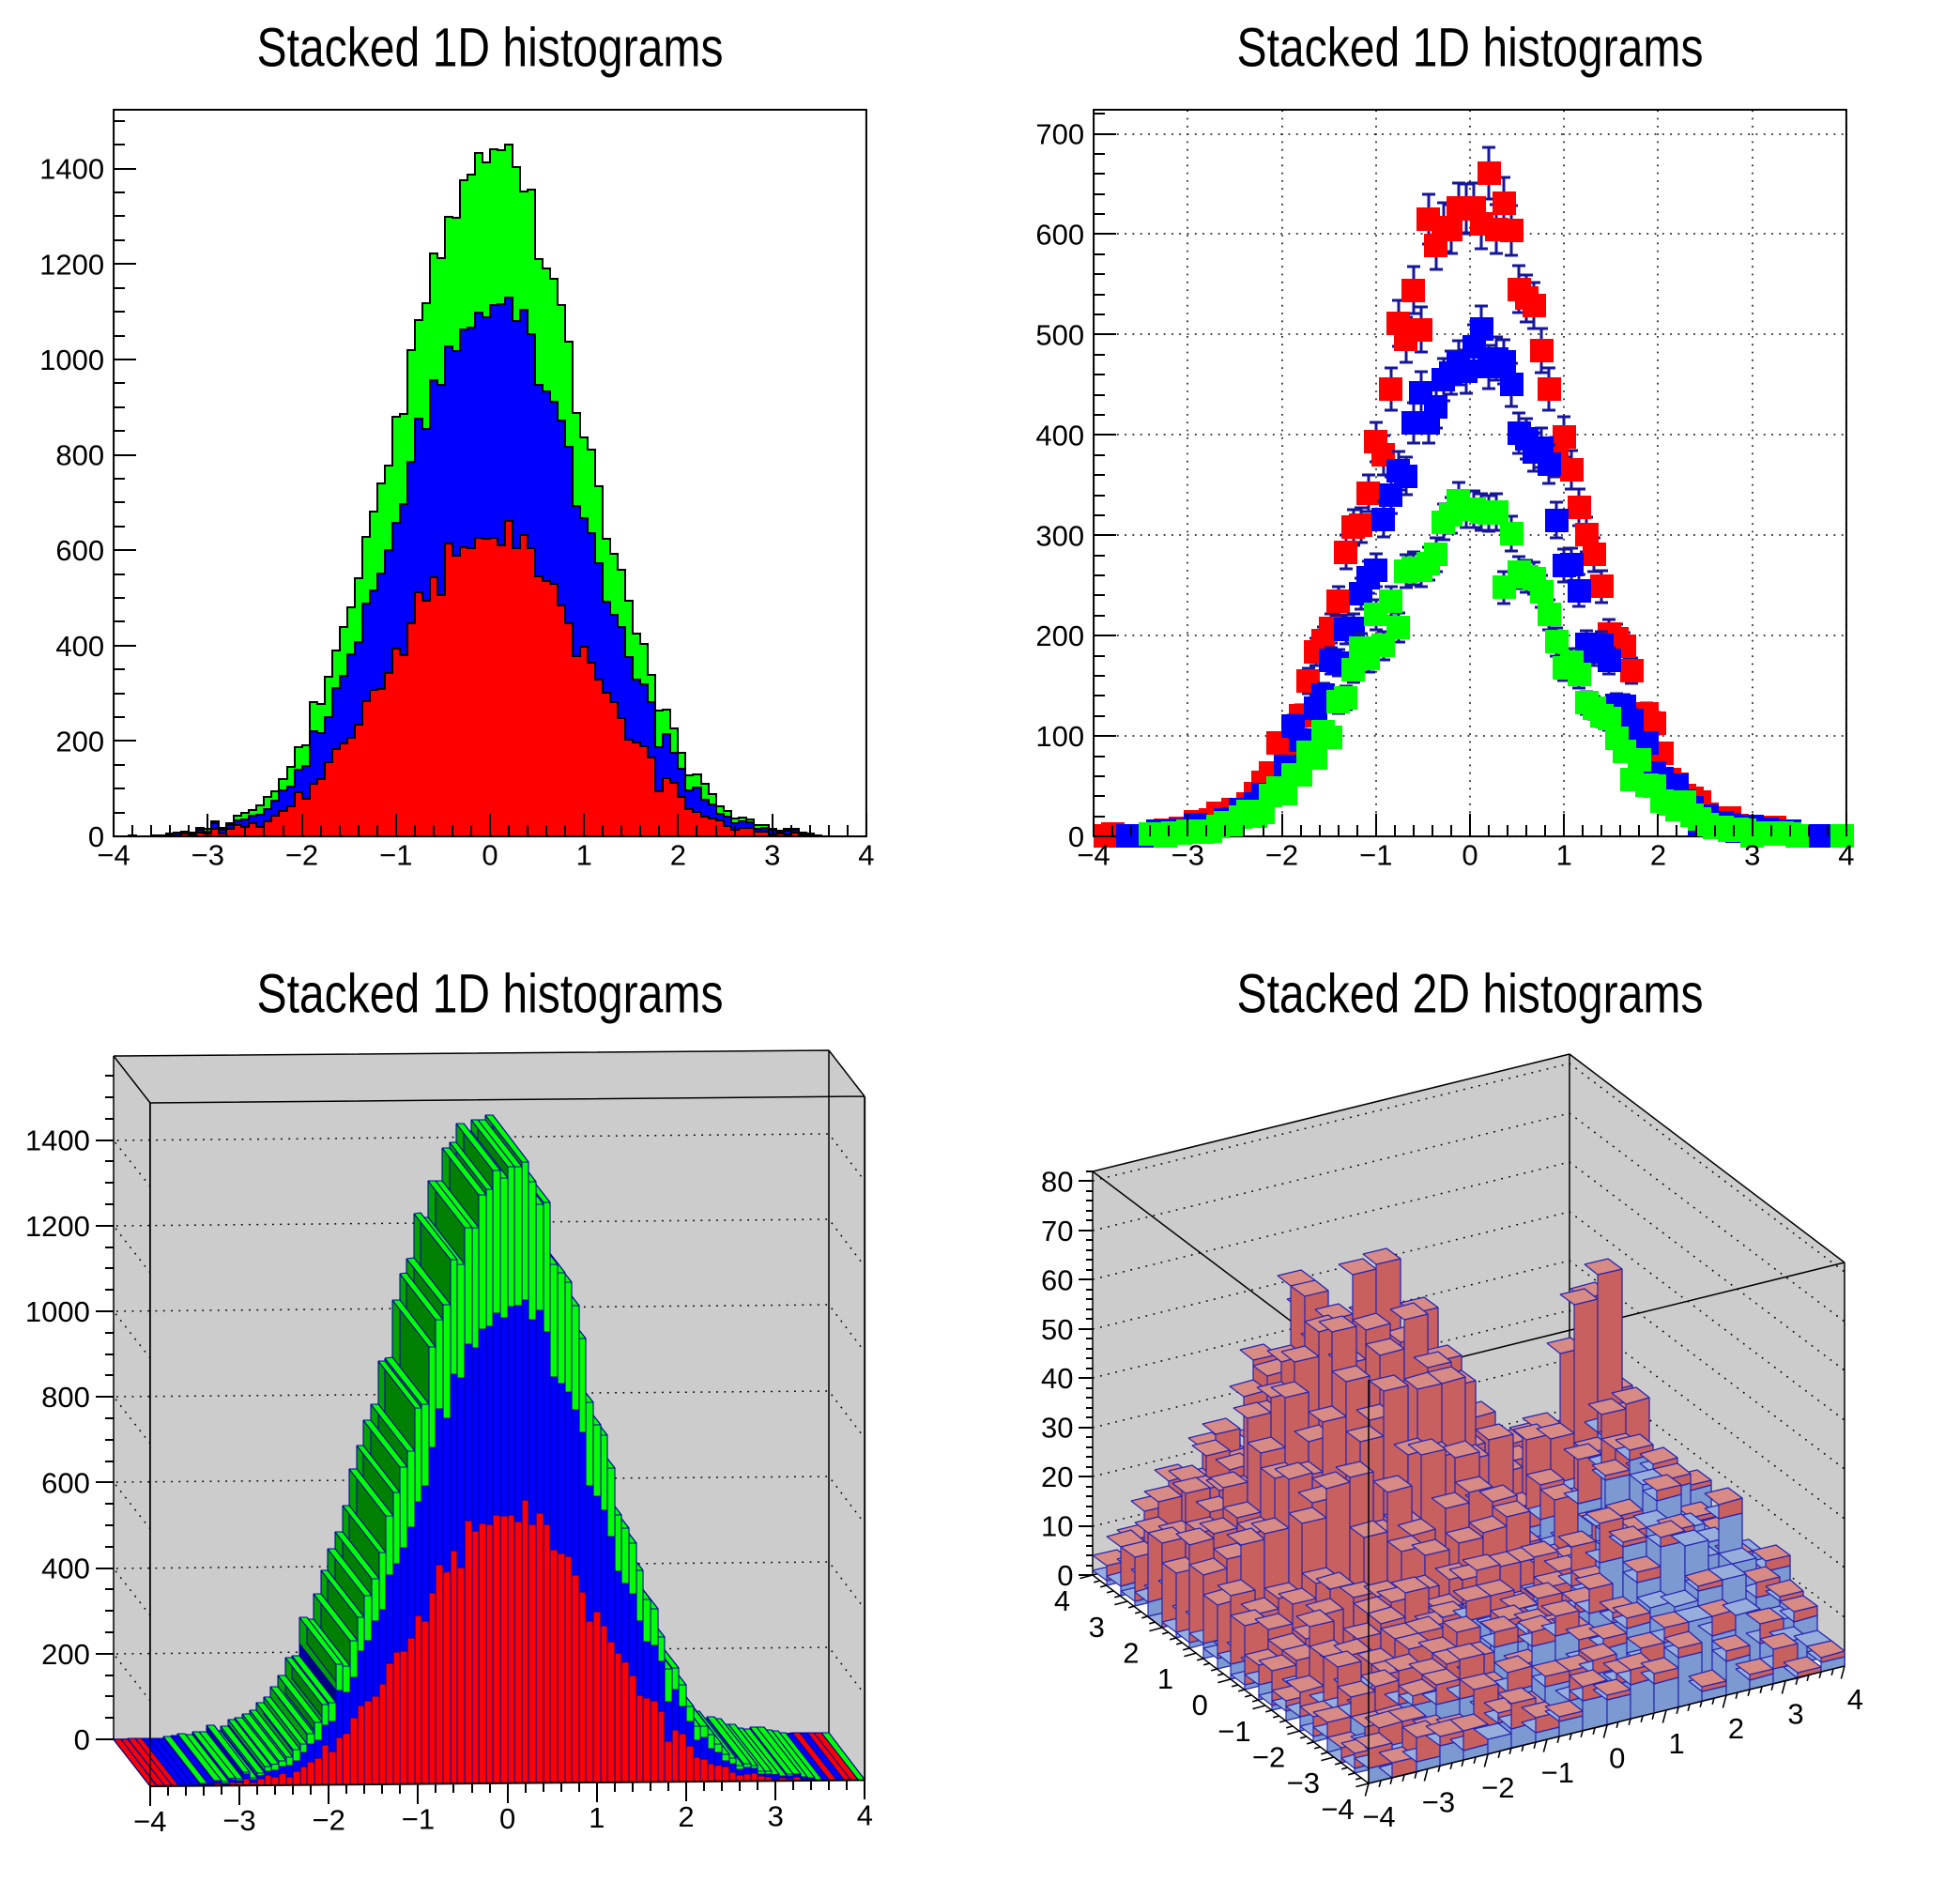  What do you see at coordinates (1057, 1182) in the screenshot?
I see `svg-text: 80` at bounding box center [1057, 1182].